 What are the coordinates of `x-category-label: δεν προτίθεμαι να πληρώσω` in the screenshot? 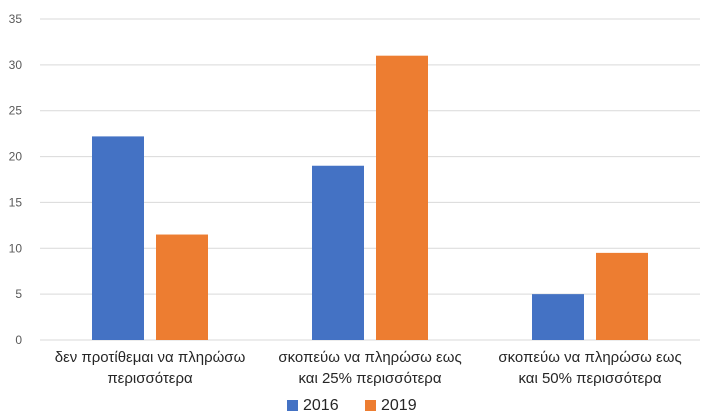 It's located at (150, 357).